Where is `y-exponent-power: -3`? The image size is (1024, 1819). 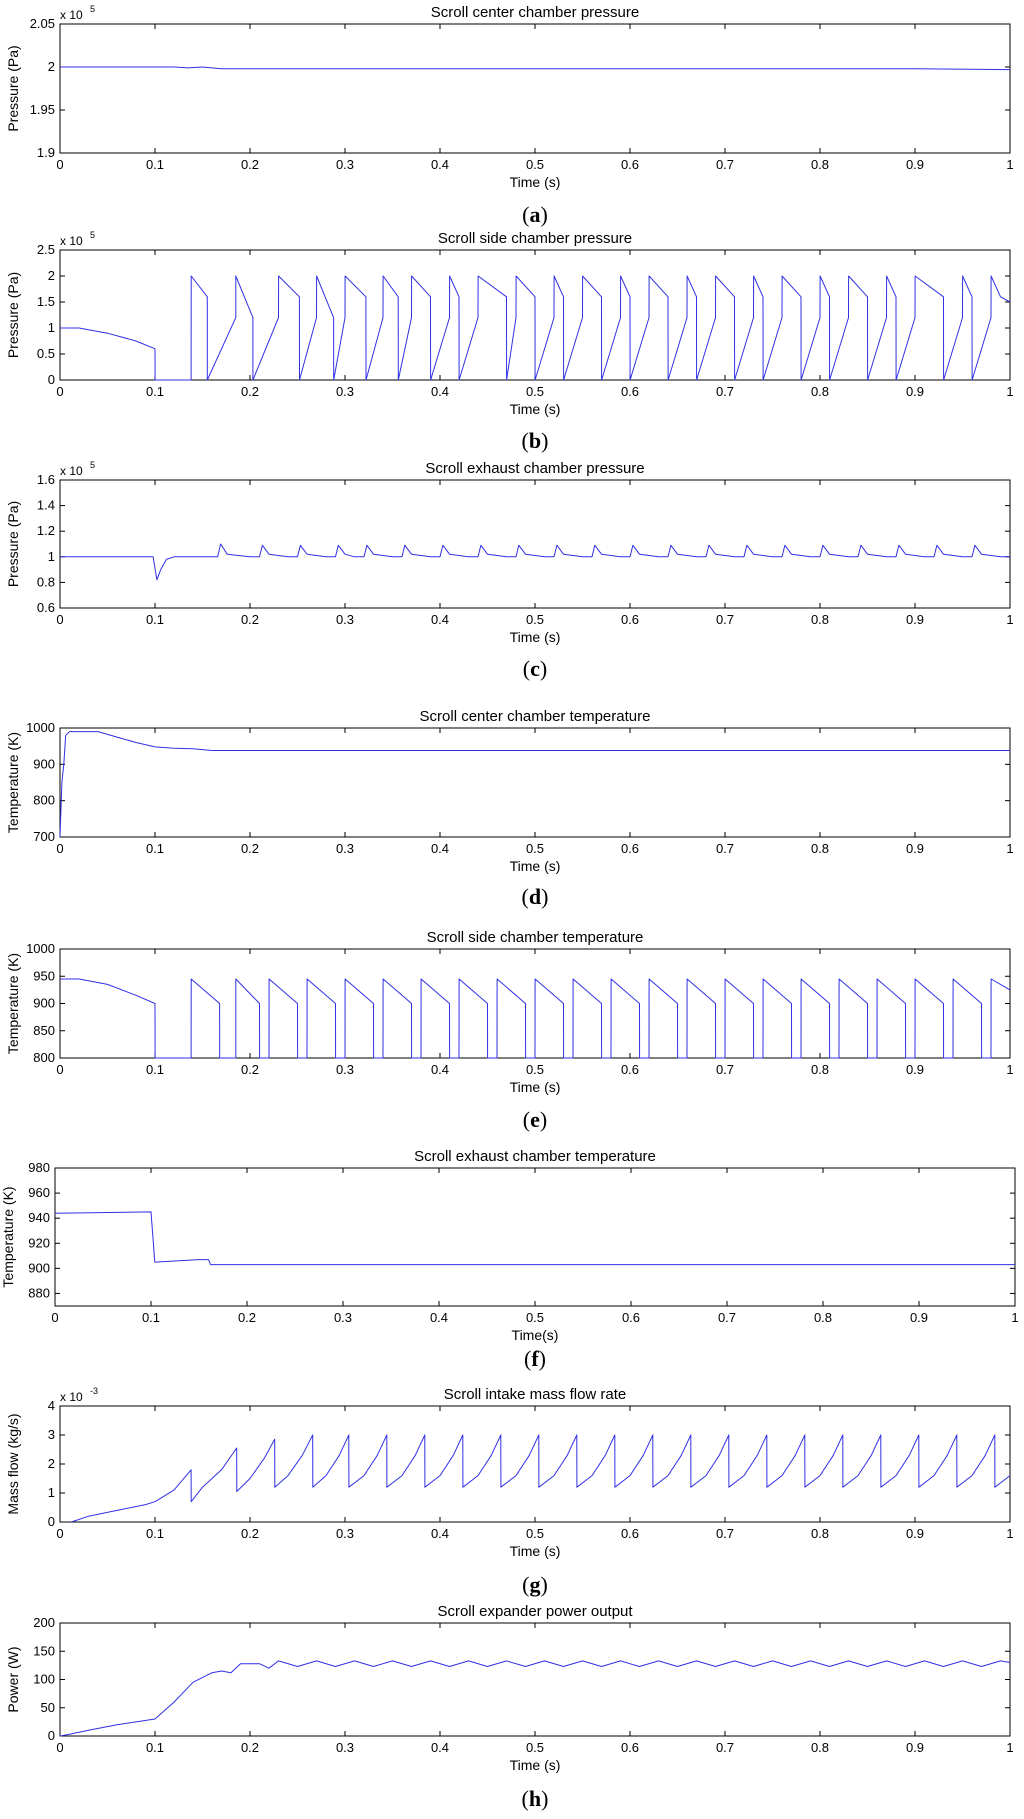
y-exponent-power: -3 is located at coordinates (94, 1391).